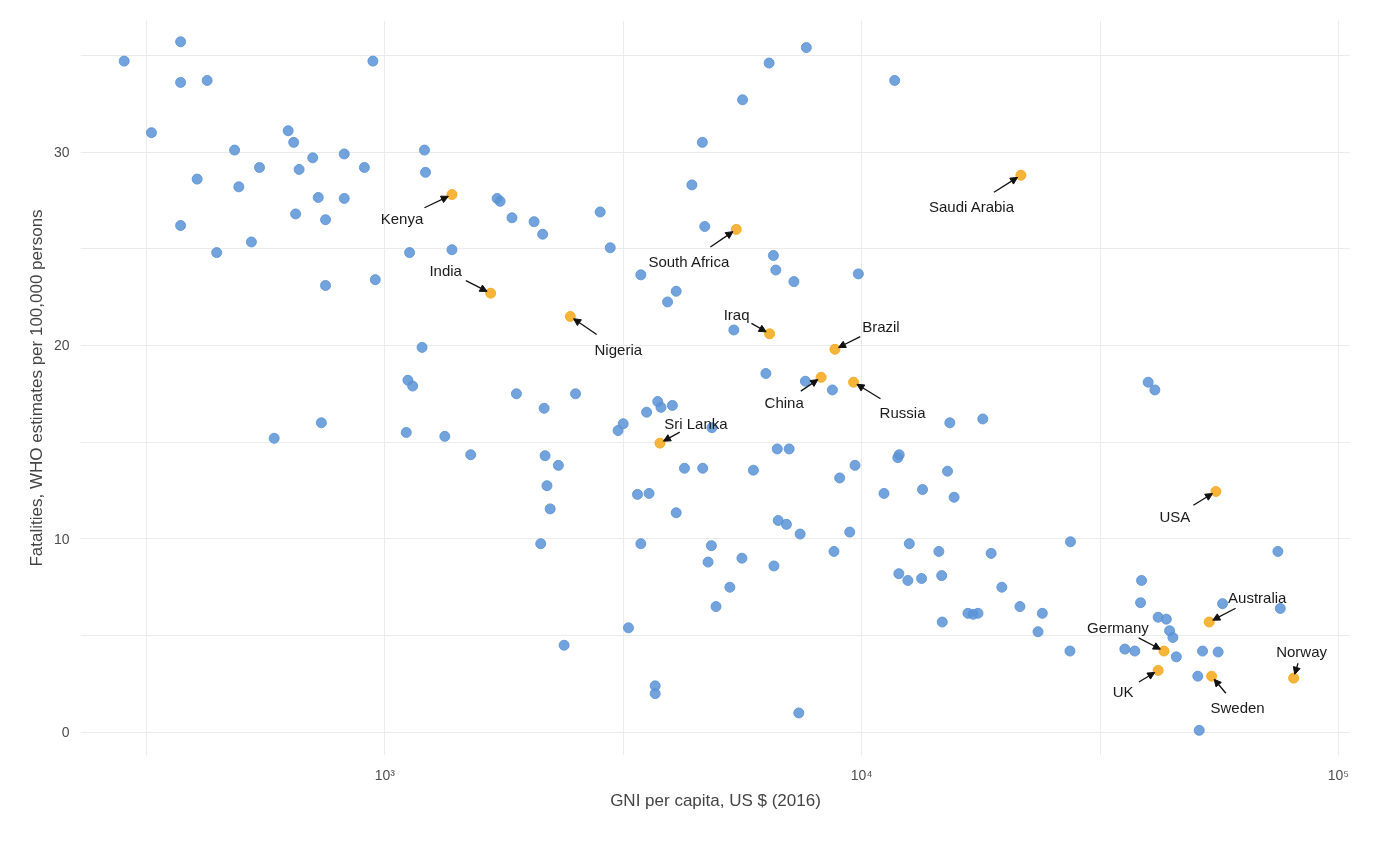 The image size is (1393, 849). I want to click on y-tick-label: 20, so click(61, 345).